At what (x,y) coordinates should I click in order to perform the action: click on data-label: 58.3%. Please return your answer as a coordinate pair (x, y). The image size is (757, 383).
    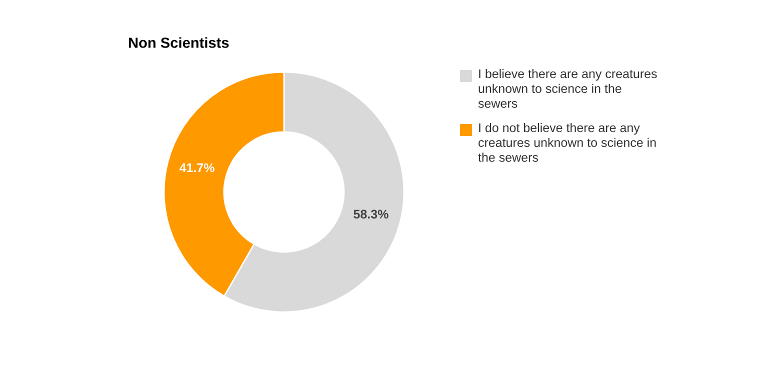
    Looking at the image, I should click on (371, 214).